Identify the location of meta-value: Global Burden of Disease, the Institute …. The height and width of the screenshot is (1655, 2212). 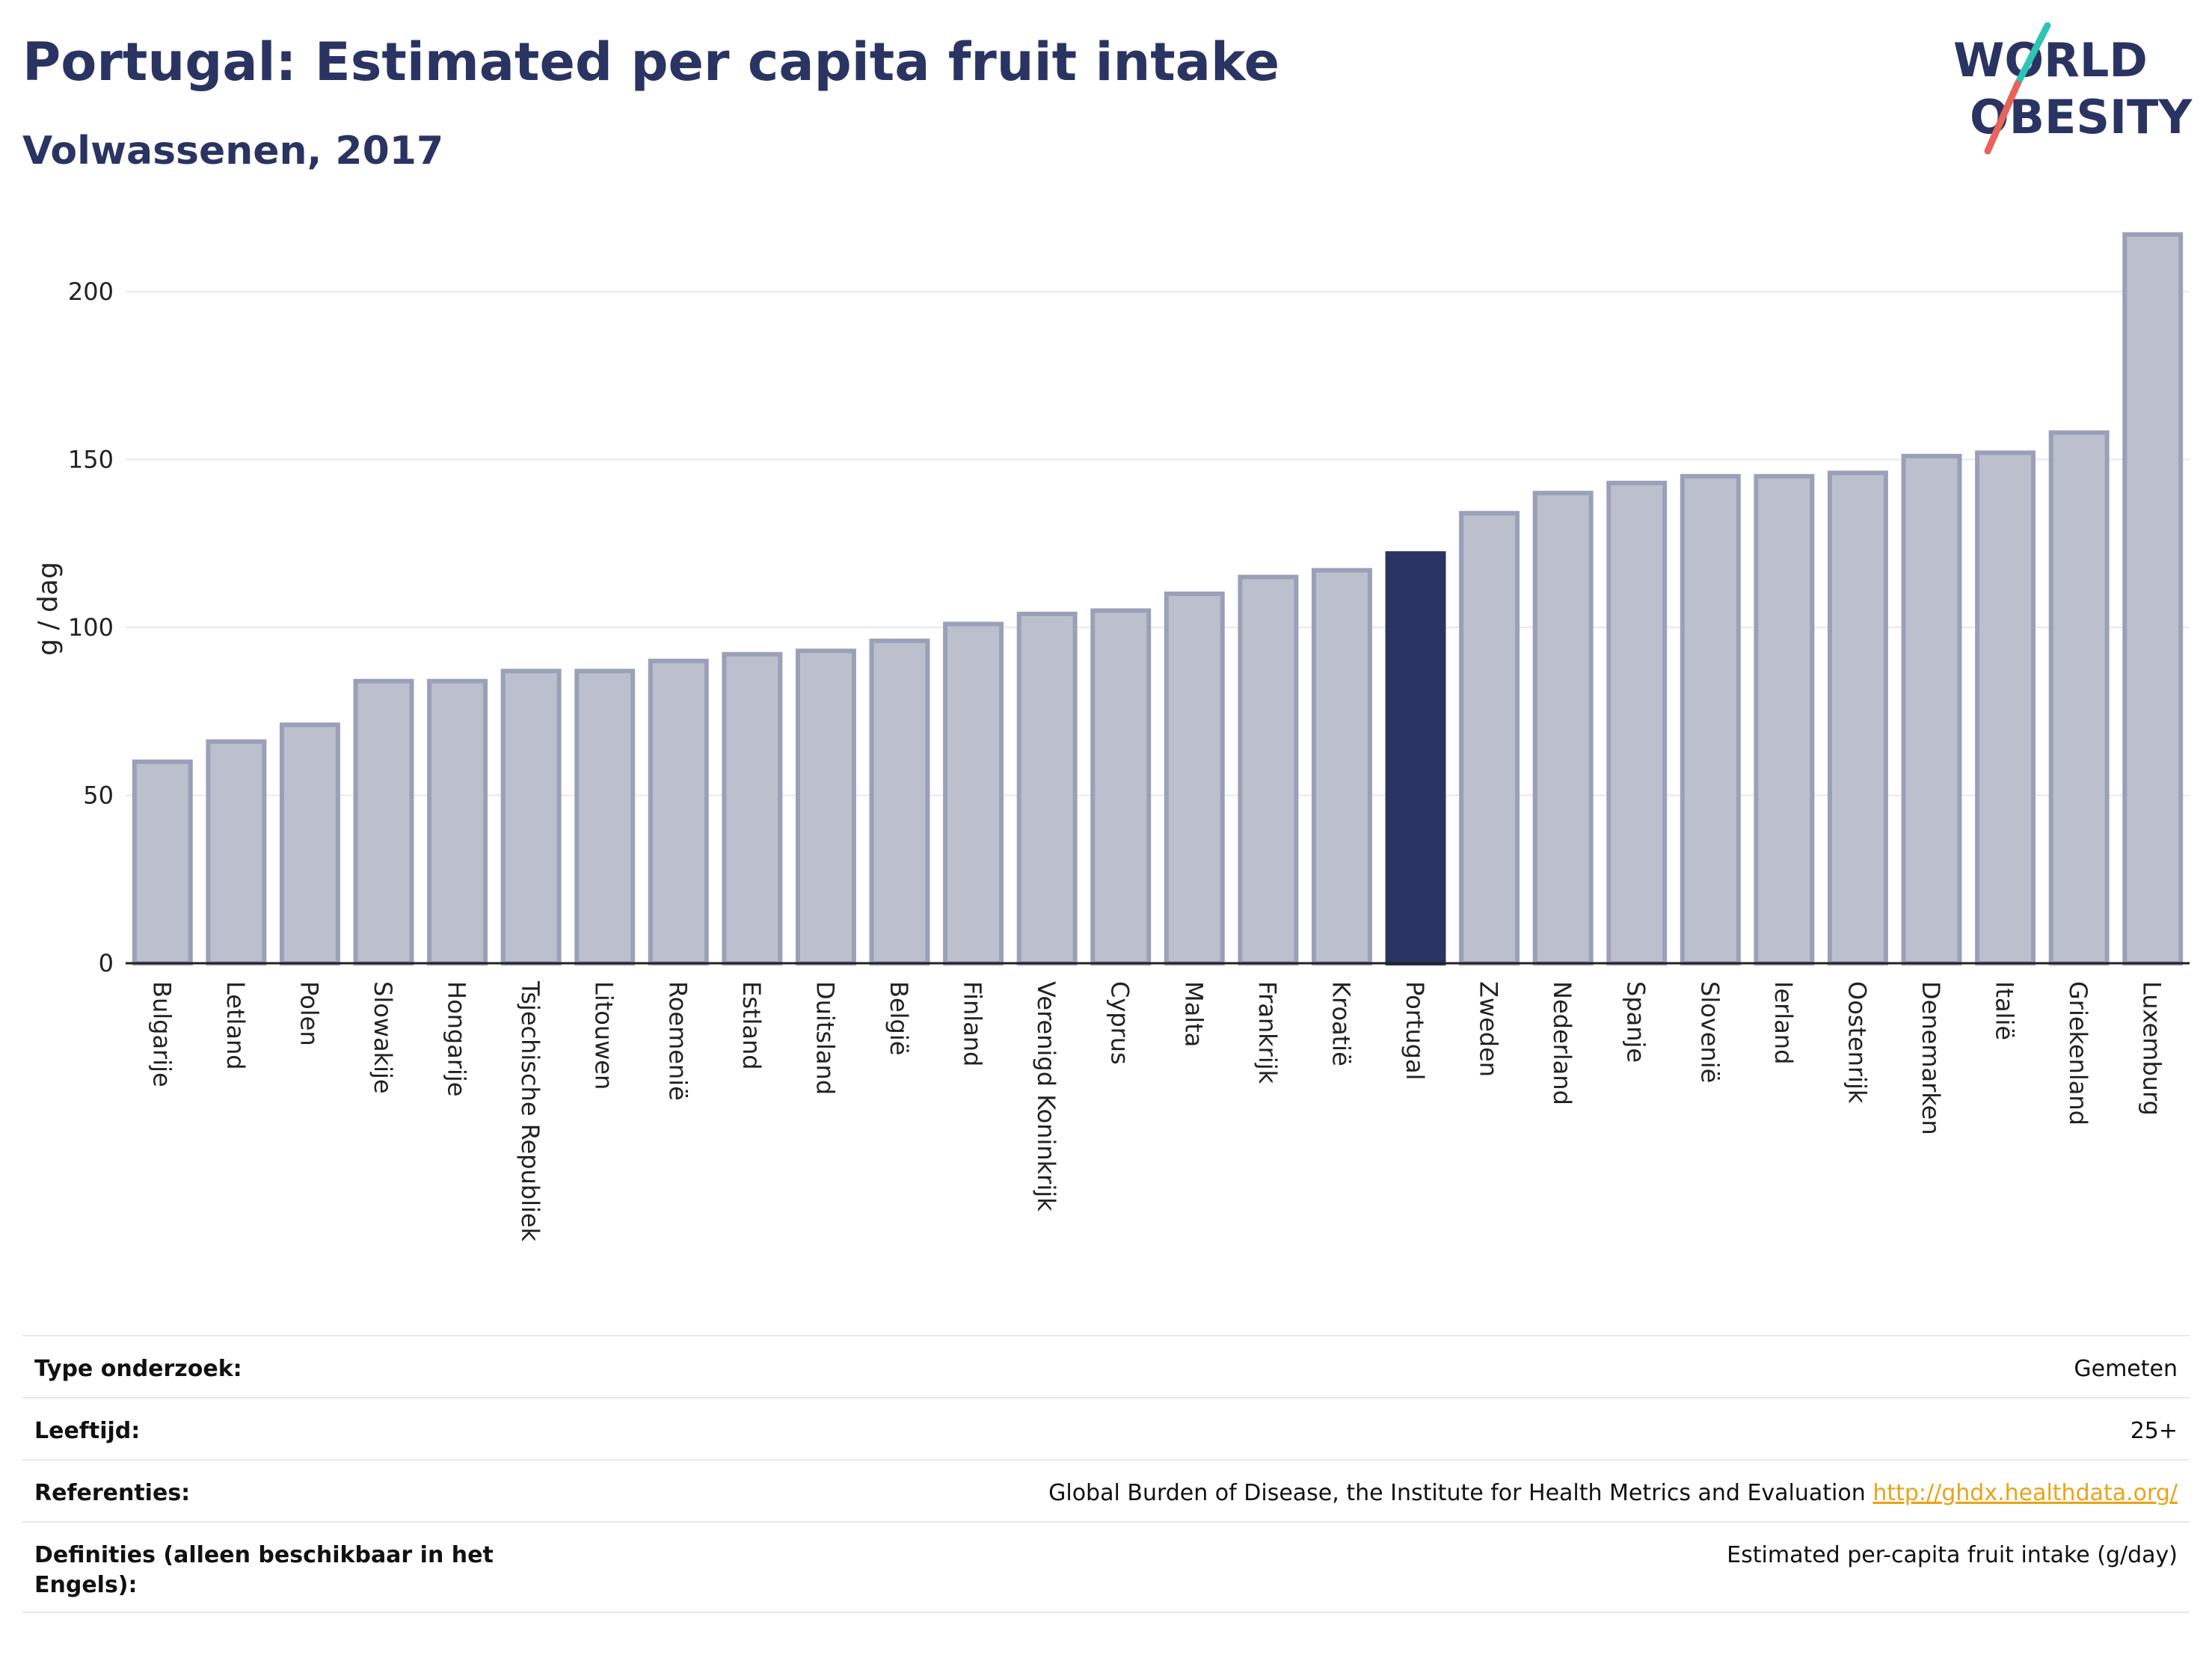
(1457, 1493).